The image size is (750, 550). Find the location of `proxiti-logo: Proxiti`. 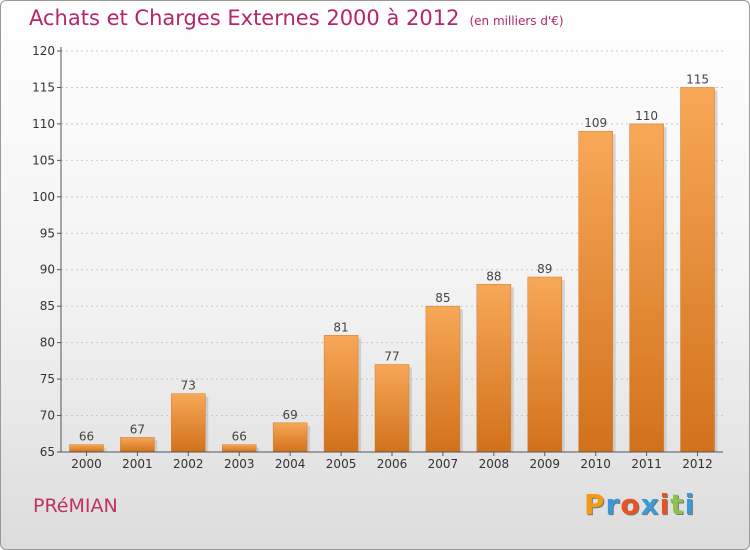

proxiti-logo: Proxiti is located at coordinates (639, 504).